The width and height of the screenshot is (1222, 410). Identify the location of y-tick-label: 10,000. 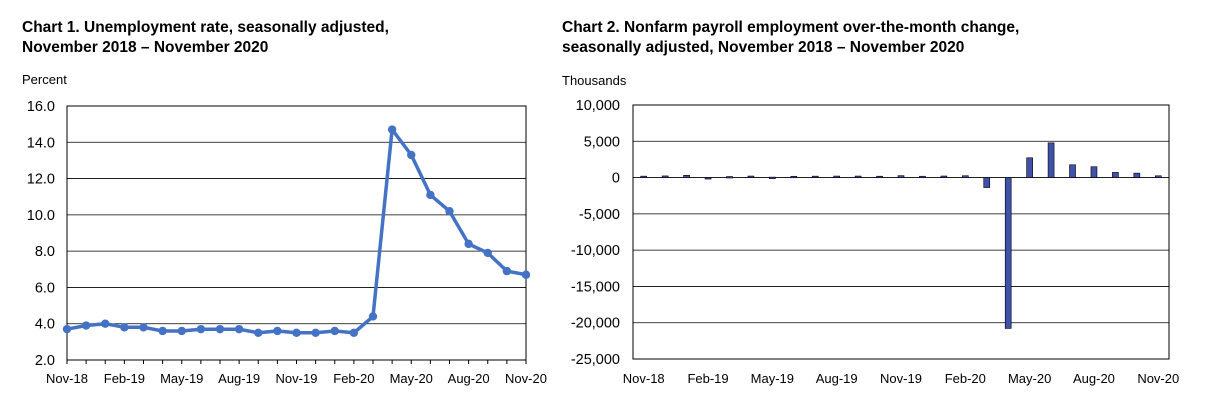
(598, 106).